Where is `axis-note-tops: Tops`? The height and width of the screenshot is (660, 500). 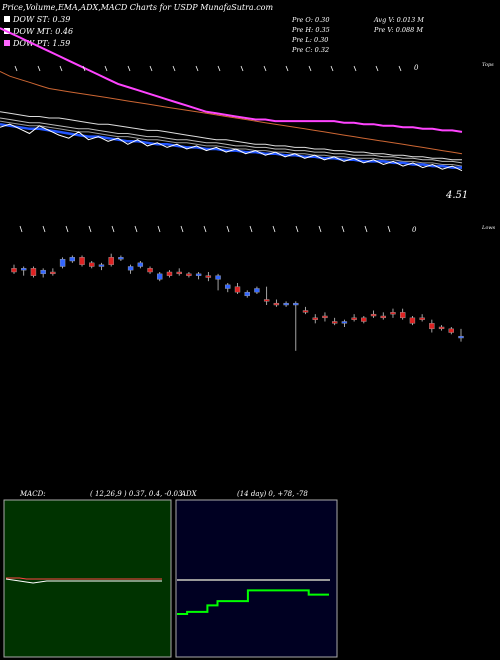 axis-note-tops: Tops is located at coordinates (488, 65).